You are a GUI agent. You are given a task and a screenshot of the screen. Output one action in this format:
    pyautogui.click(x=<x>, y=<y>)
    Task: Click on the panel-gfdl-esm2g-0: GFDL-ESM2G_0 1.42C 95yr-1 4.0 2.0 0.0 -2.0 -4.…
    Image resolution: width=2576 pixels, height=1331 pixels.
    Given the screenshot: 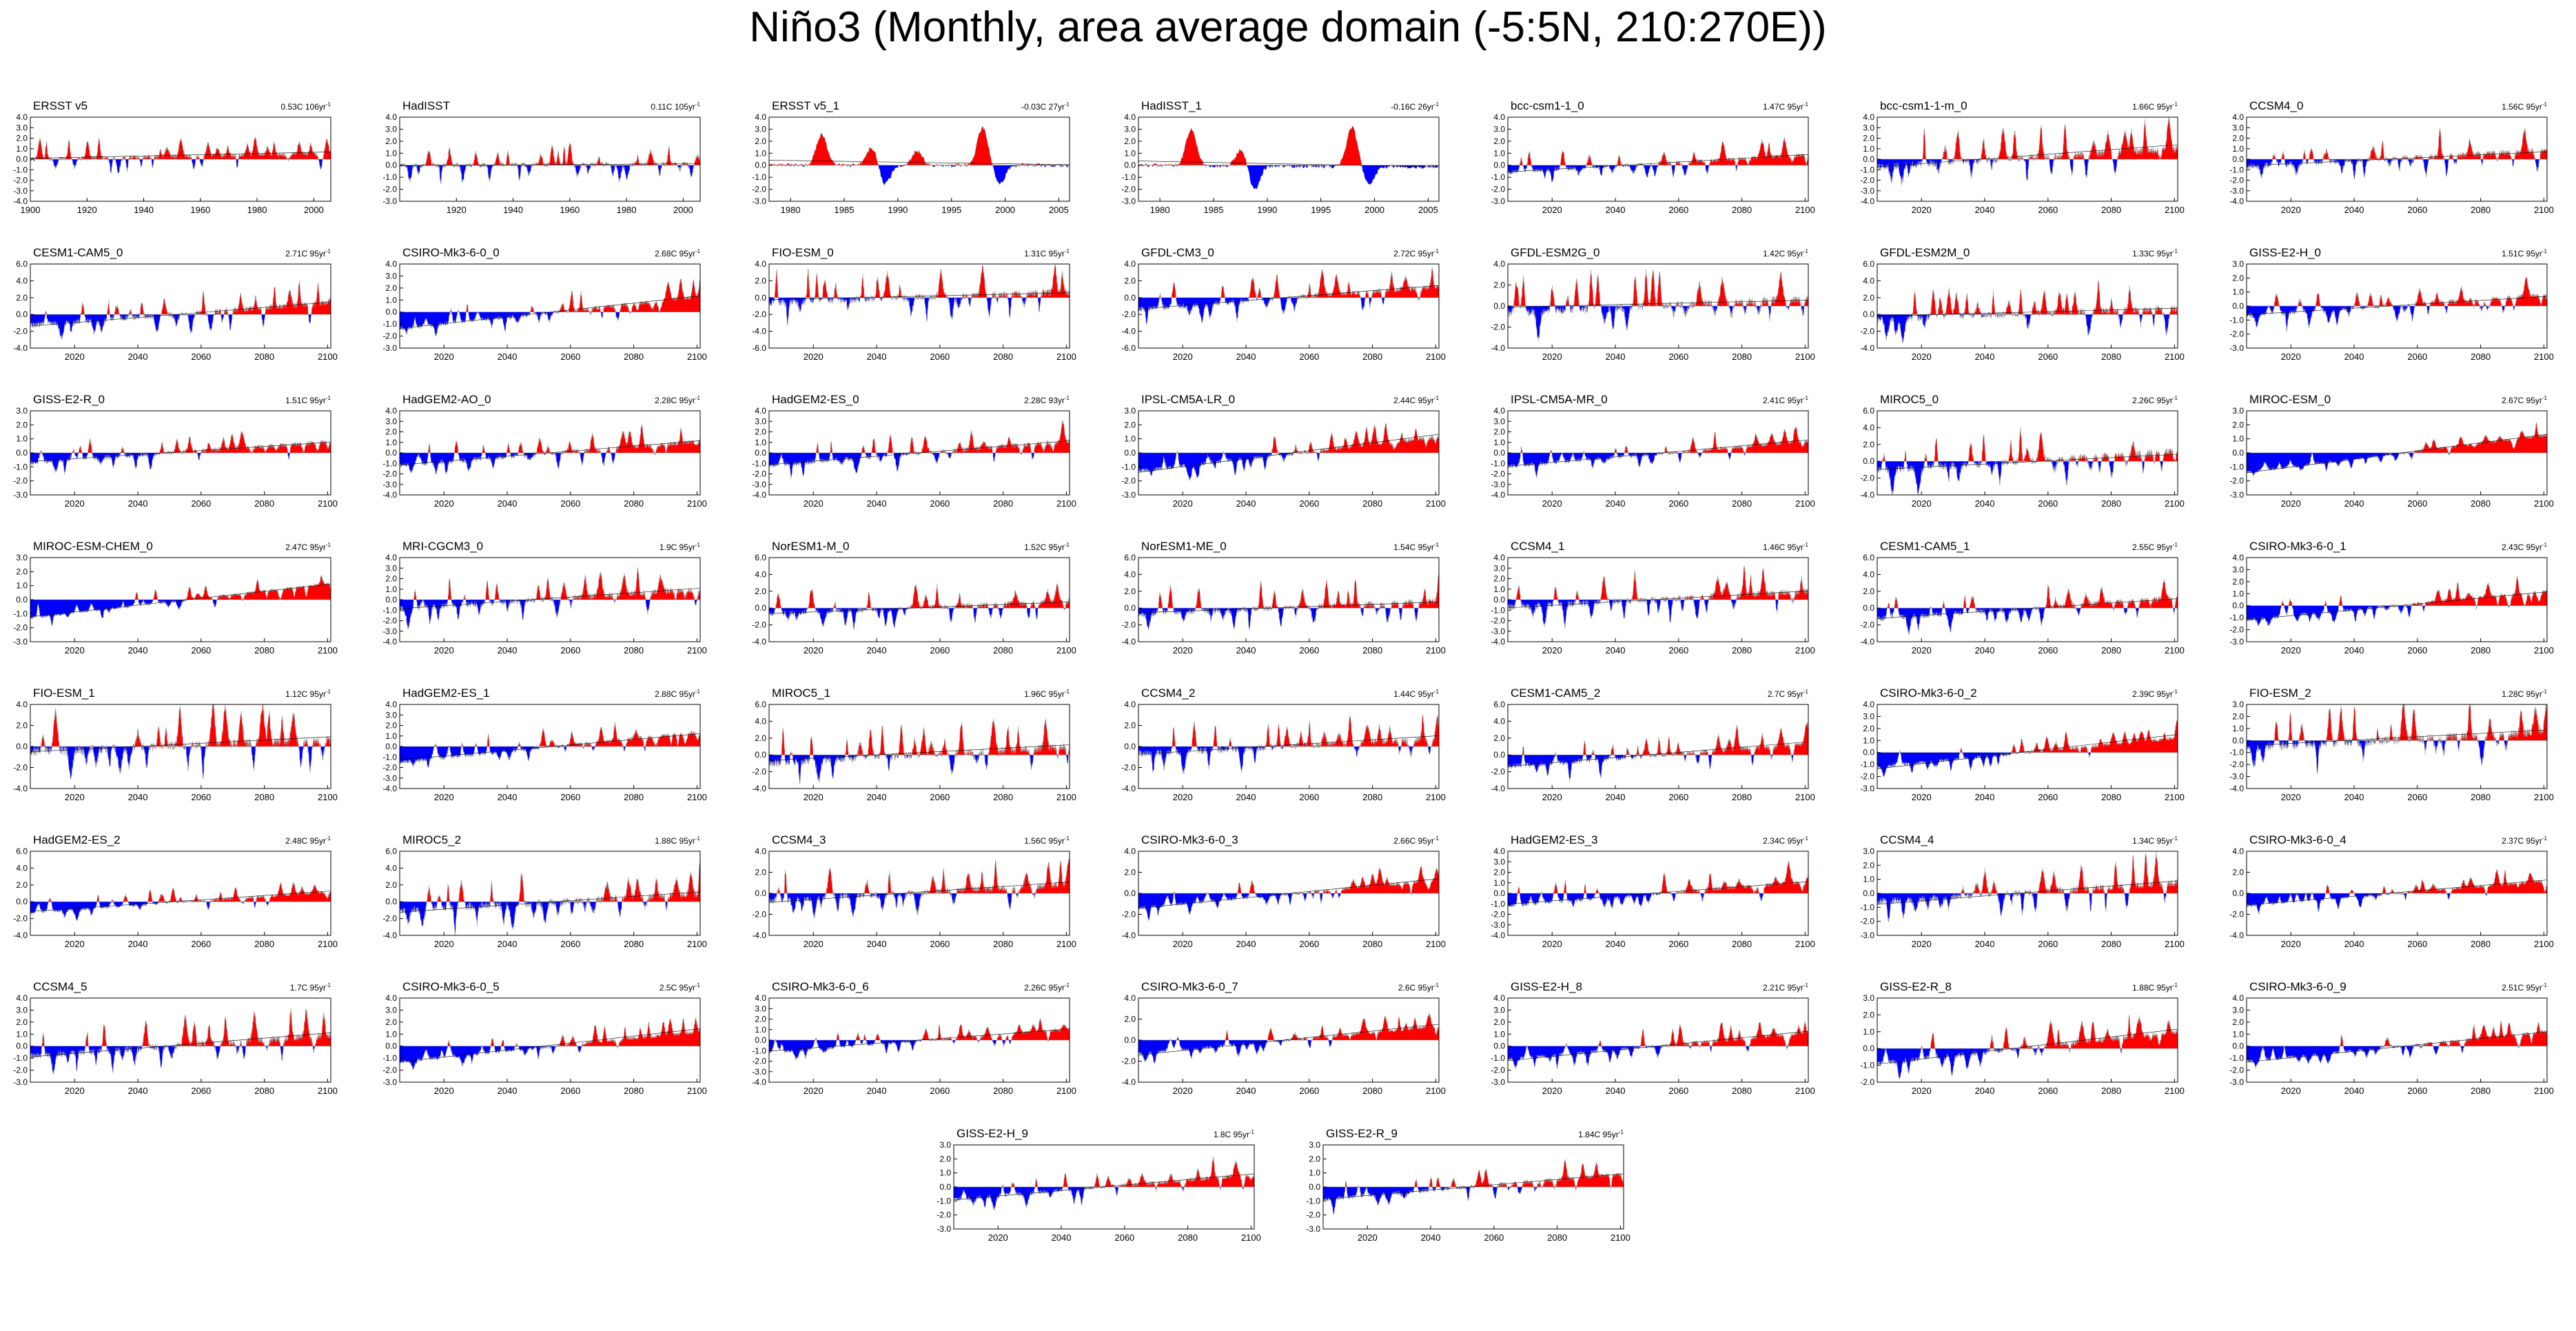 What is the action you would take?
    pyautogui.click(x=1657, y=335)
    